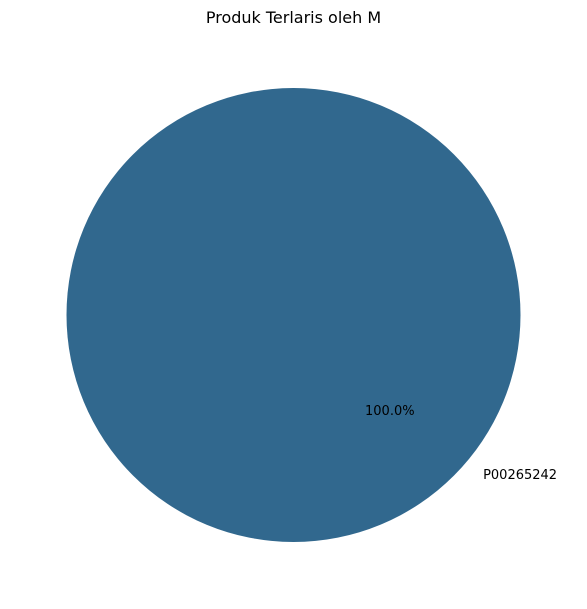 Image resolution: width=587 pixels, height=609 pixels. What do you see at coordinates (520, 475) in the screenshot?
I see `slice-category-label: P00265242` at bounding box center [520, 475].